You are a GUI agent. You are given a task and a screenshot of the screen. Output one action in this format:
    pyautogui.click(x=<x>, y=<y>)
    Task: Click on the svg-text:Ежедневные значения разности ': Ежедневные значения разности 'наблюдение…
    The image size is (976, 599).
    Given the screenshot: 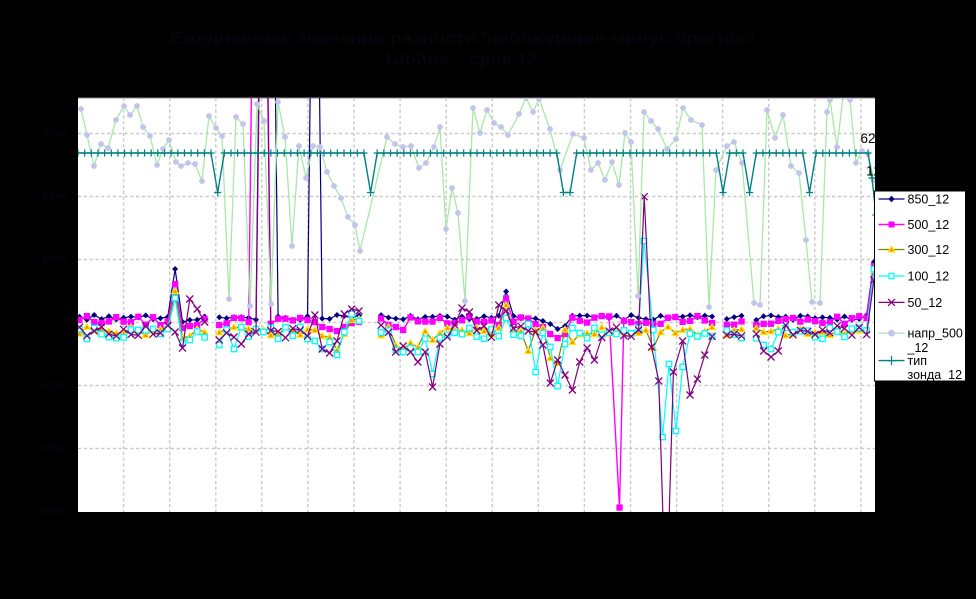 What is the action you would take?
    pyautogui.click(x=465, y=39)
    